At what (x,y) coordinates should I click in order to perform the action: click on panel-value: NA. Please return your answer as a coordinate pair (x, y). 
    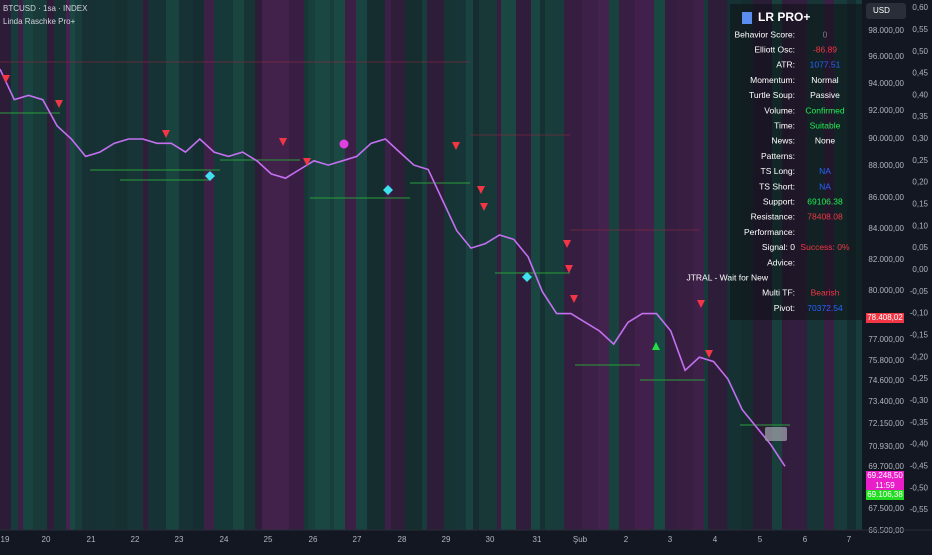
    Looking at the image, I should click on (825, 186).